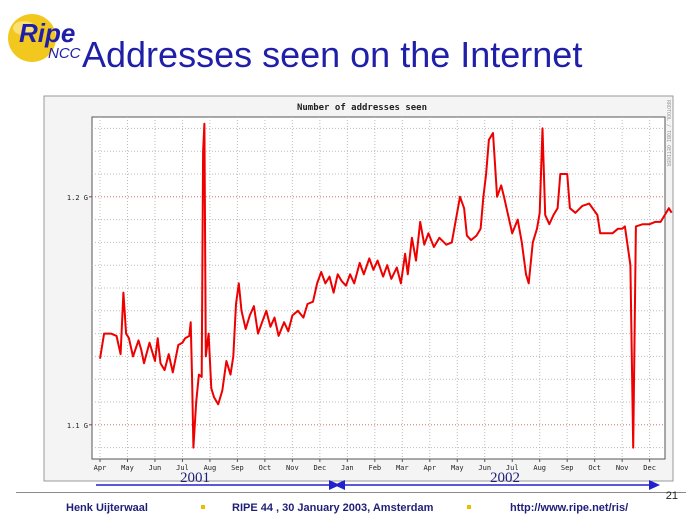 The image size is (700, 525). Describe the element at coordinates (24, 28) in the screenshot. I see `logo-sphere-highlight` at that location.